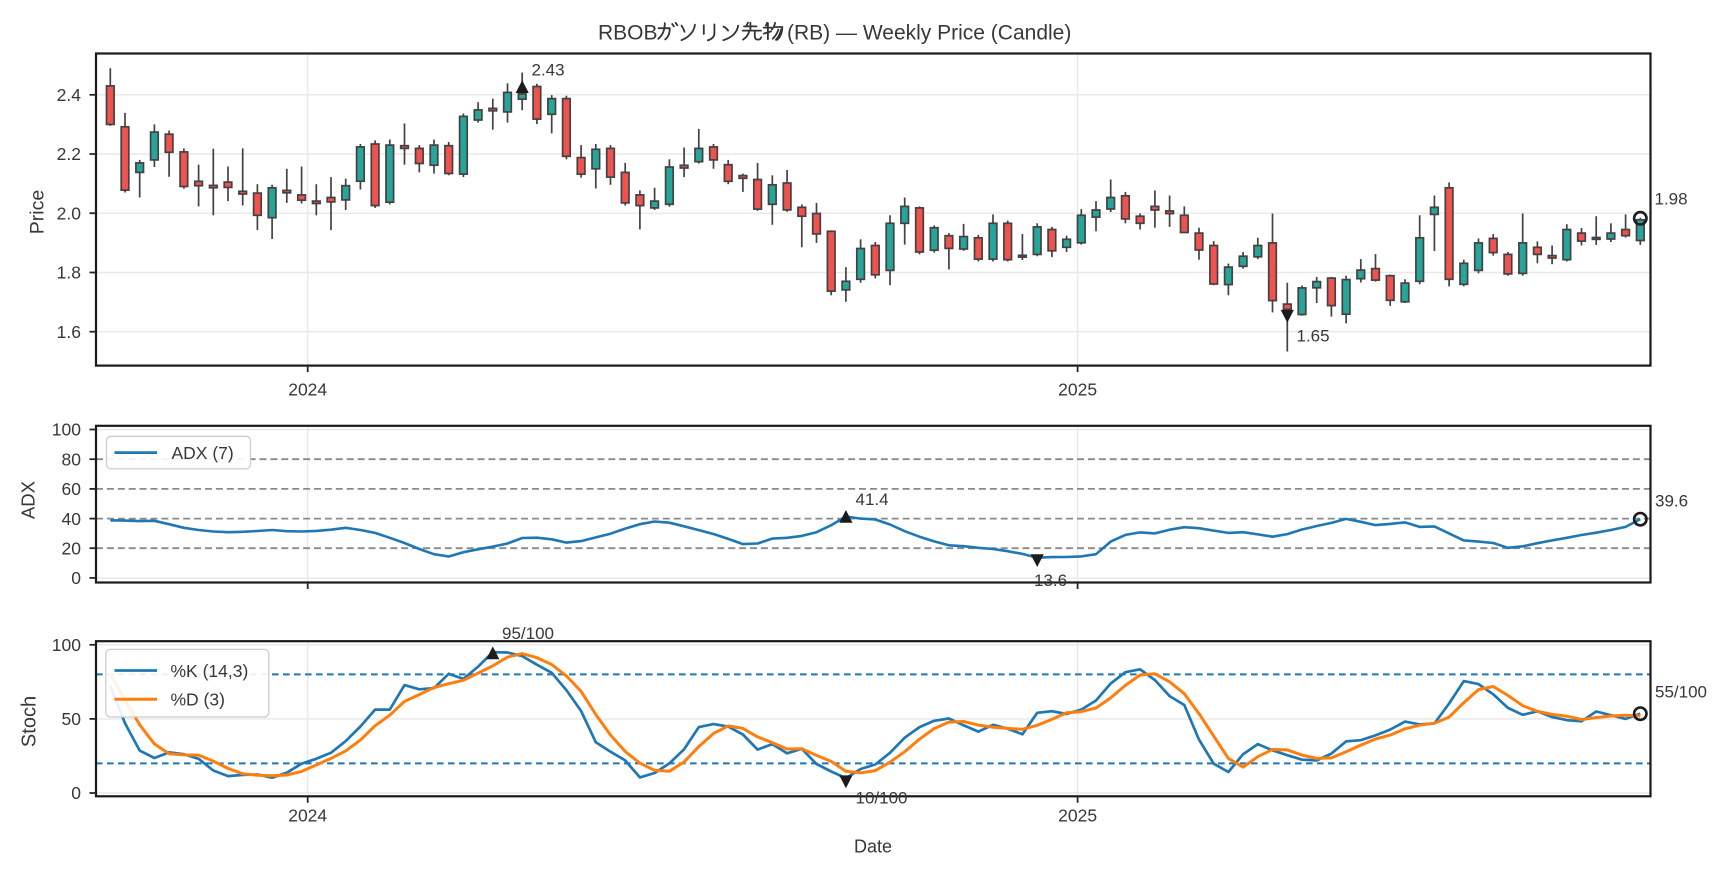  I want to click on svg-text: 2.2, so click(69, 154).